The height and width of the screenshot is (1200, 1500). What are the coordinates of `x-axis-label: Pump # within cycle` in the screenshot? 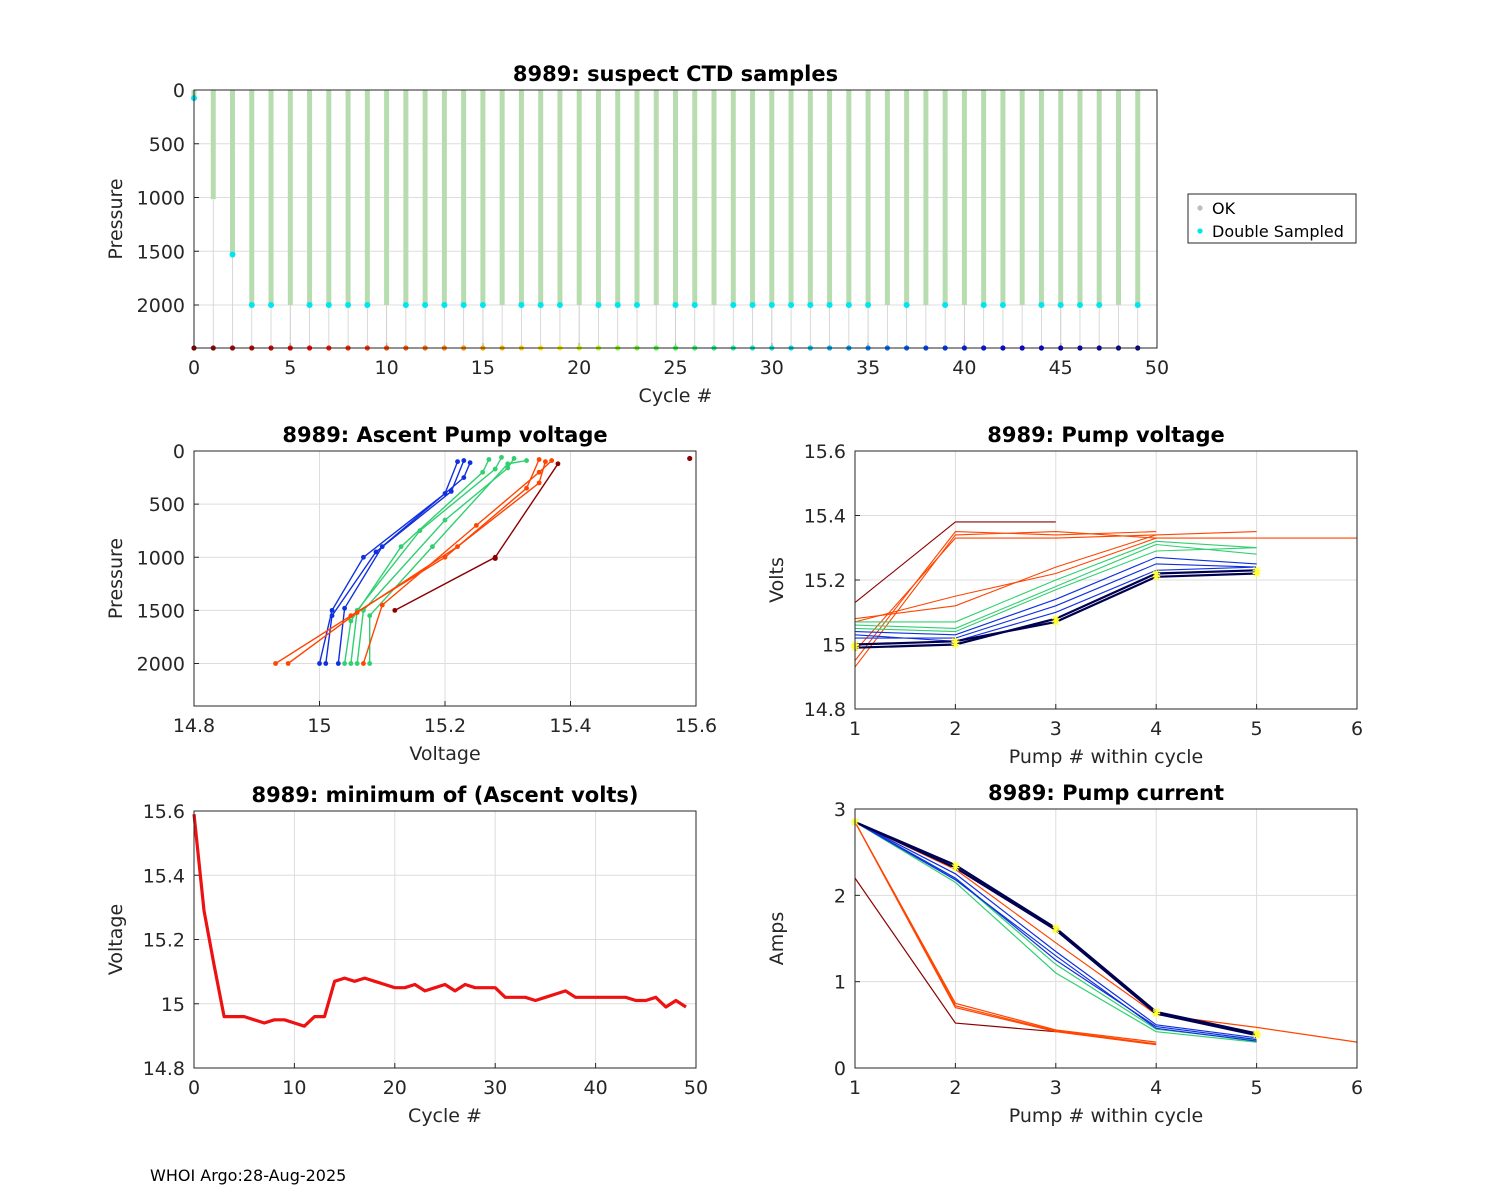 It's located at (1106, 757).